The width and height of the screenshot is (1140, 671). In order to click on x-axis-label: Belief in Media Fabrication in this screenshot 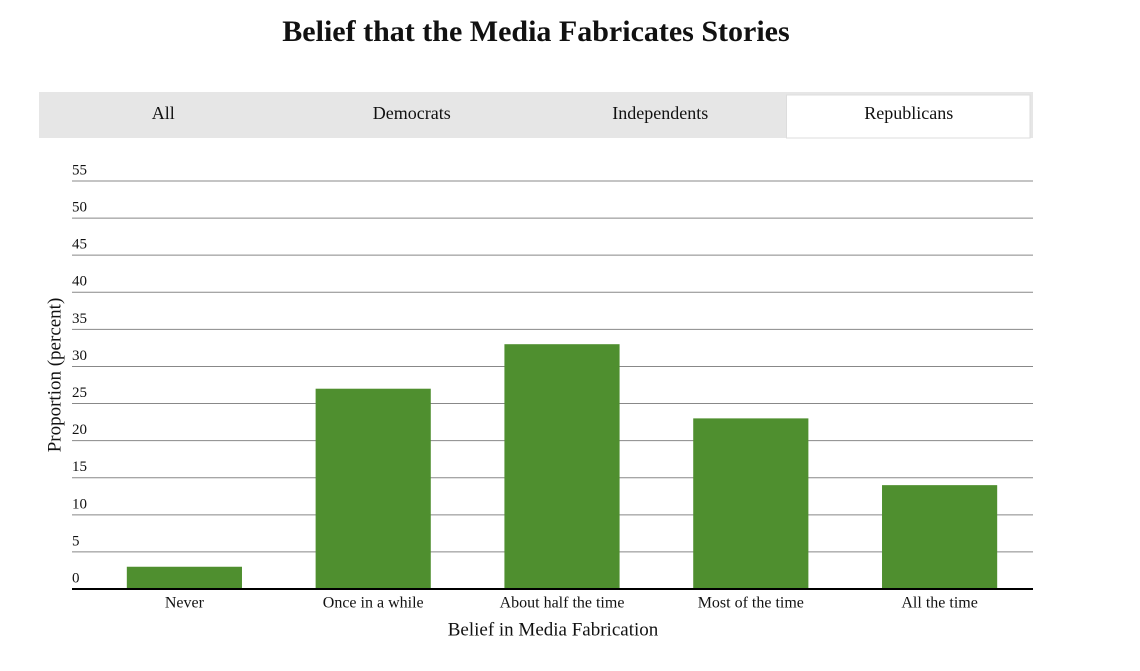, I will do `click(553, 629)`.